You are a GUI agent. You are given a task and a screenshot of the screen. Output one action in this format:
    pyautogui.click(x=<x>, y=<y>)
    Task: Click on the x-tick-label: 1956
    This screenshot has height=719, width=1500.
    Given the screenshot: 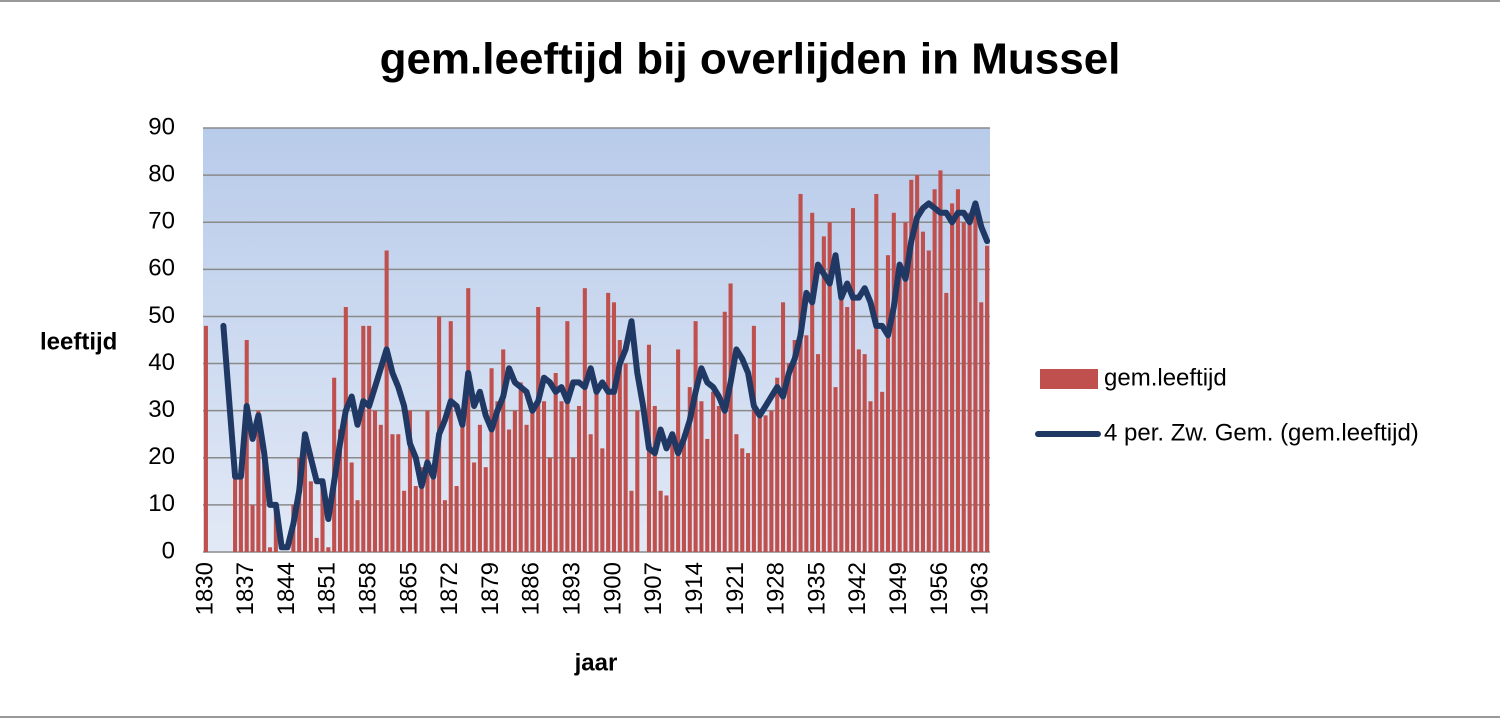 What is the action you would take?
    pyautogui.click(x=939, y=588)
    